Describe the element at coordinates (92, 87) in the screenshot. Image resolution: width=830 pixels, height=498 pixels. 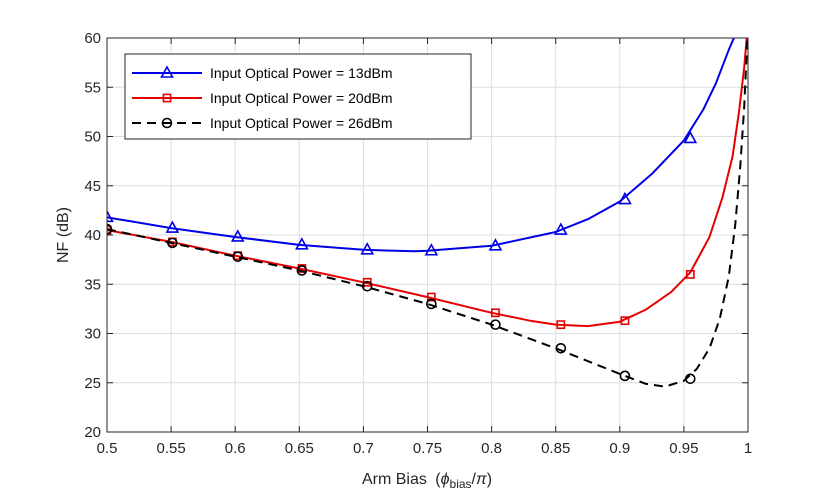
I see `y-tick-label: 55` at that location.